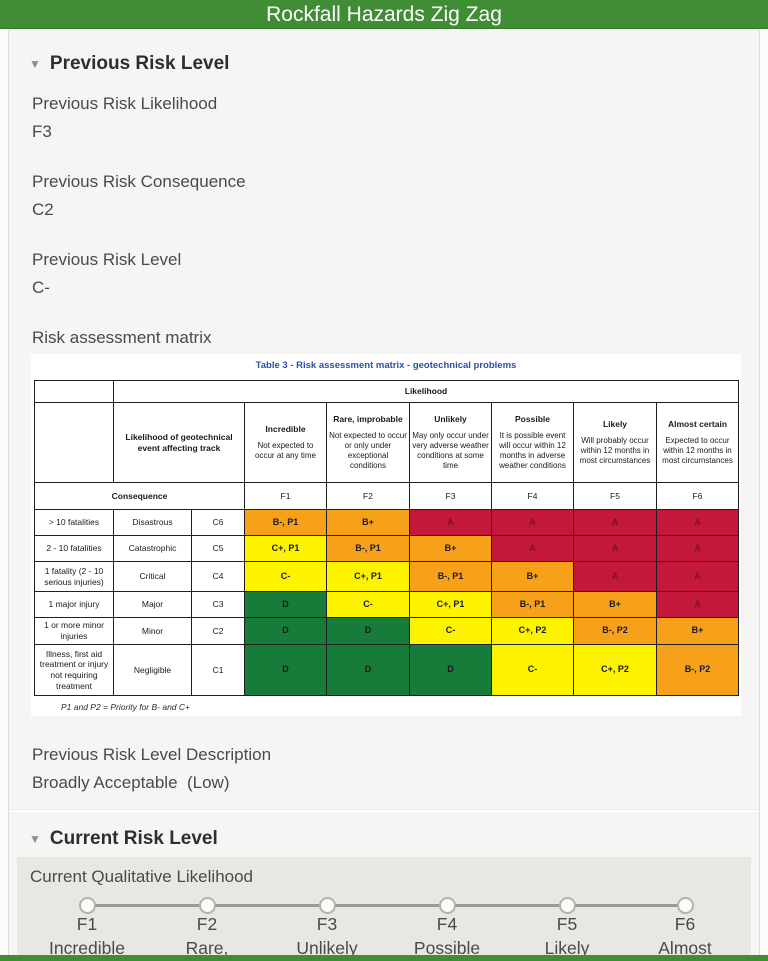 The image size is (768, 961). Describe the element at coordinates (74, 576) in the screenshot. I see `impact-cell: 1 fatality (2 - 10 serious injuries)` at that location.